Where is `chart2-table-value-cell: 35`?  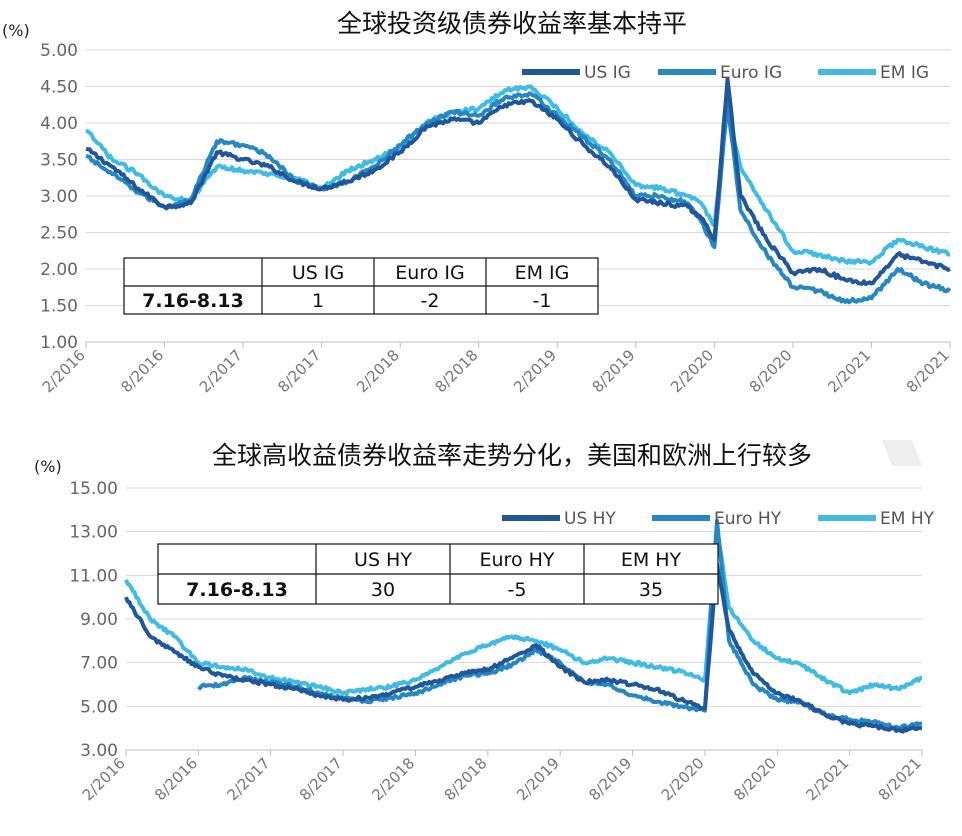
chart2-table-value-cell: 35 is located at coordinates (651, 590).